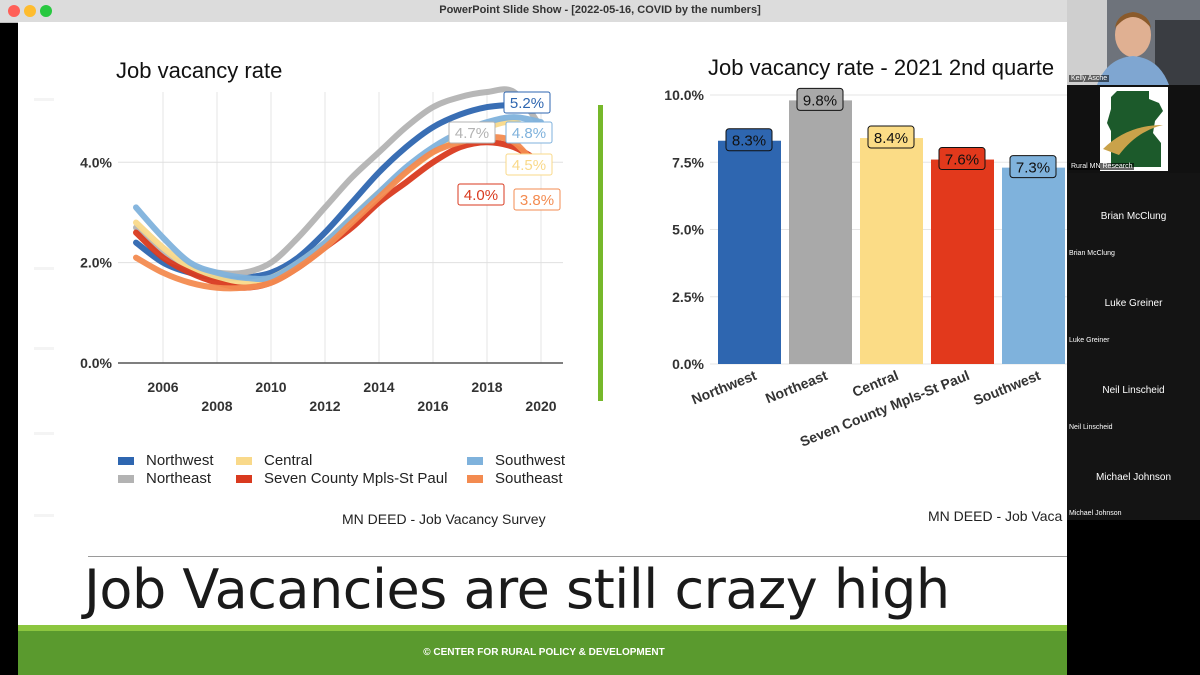 This screenshot has height=675, width=1200. I want to click on participant-tile-rural: Rural MN Research, so click(1133, 129).